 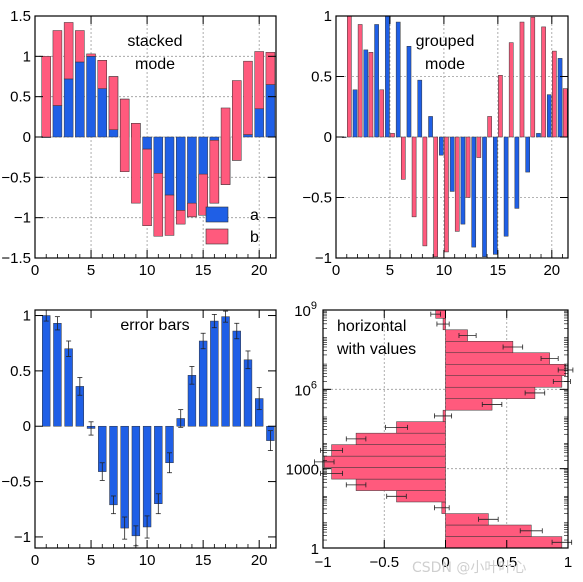 What do you see at coordinates (376, 349) in the screenshot?
I see `chart-title: with values` at bounding box center [376, 349].